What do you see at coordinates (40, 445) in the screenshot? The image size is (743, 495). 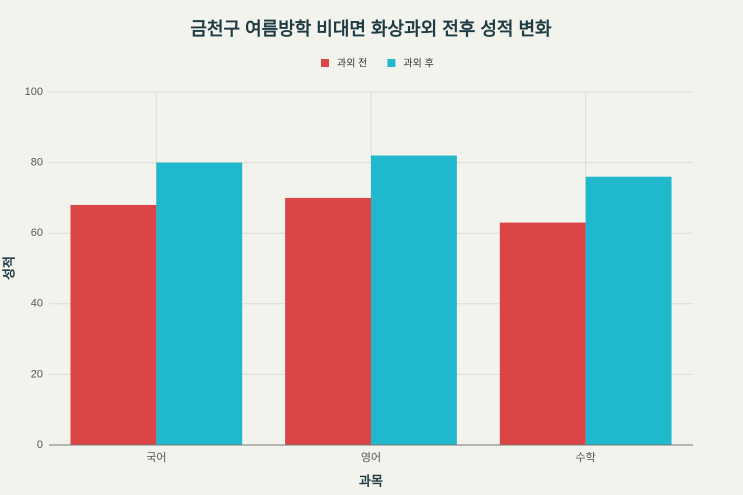 I see `y-tick-label: 0` at bounding box center [40, 445].